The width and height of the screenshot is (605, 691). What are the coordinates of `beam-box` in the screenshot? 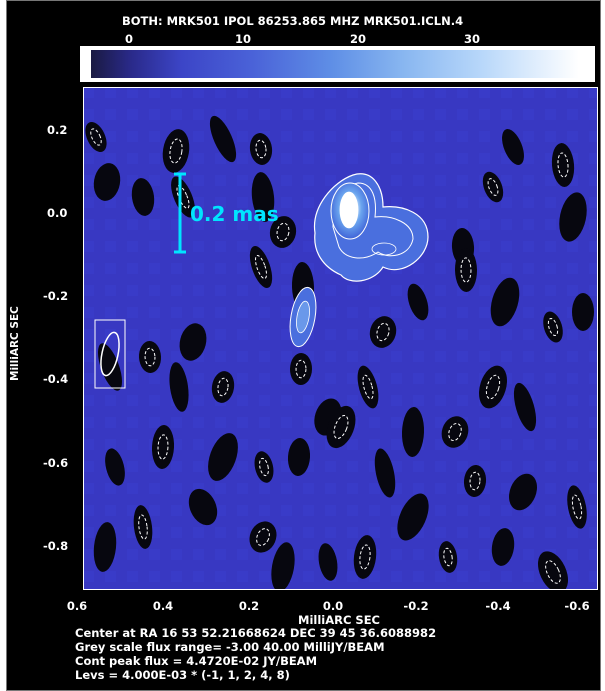 It's located at (110, 354).